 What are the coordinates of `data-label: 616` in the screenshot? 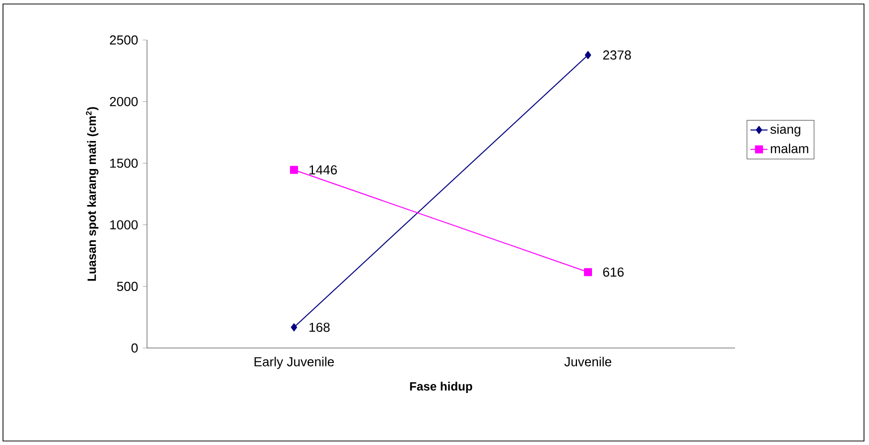 It's located at (613, 272).